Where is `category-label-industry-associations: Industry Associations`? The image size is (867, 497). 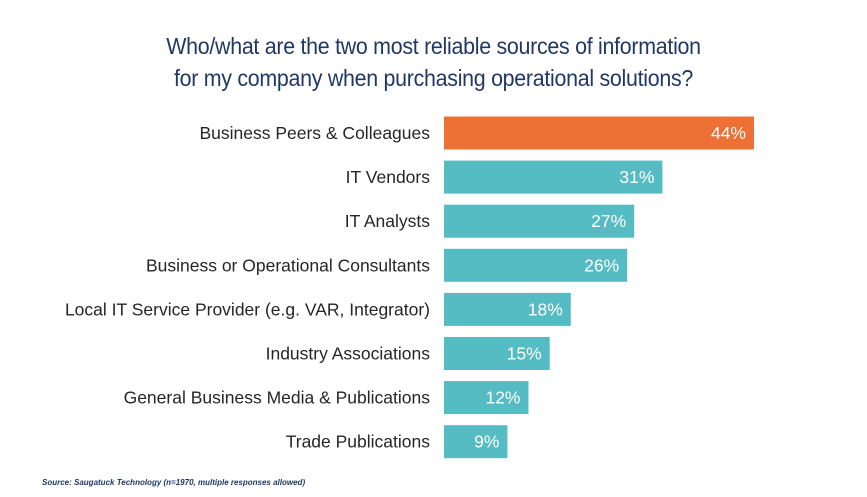
category-label-industry-associations: Industry Associations is located at coordinates (348, 354).